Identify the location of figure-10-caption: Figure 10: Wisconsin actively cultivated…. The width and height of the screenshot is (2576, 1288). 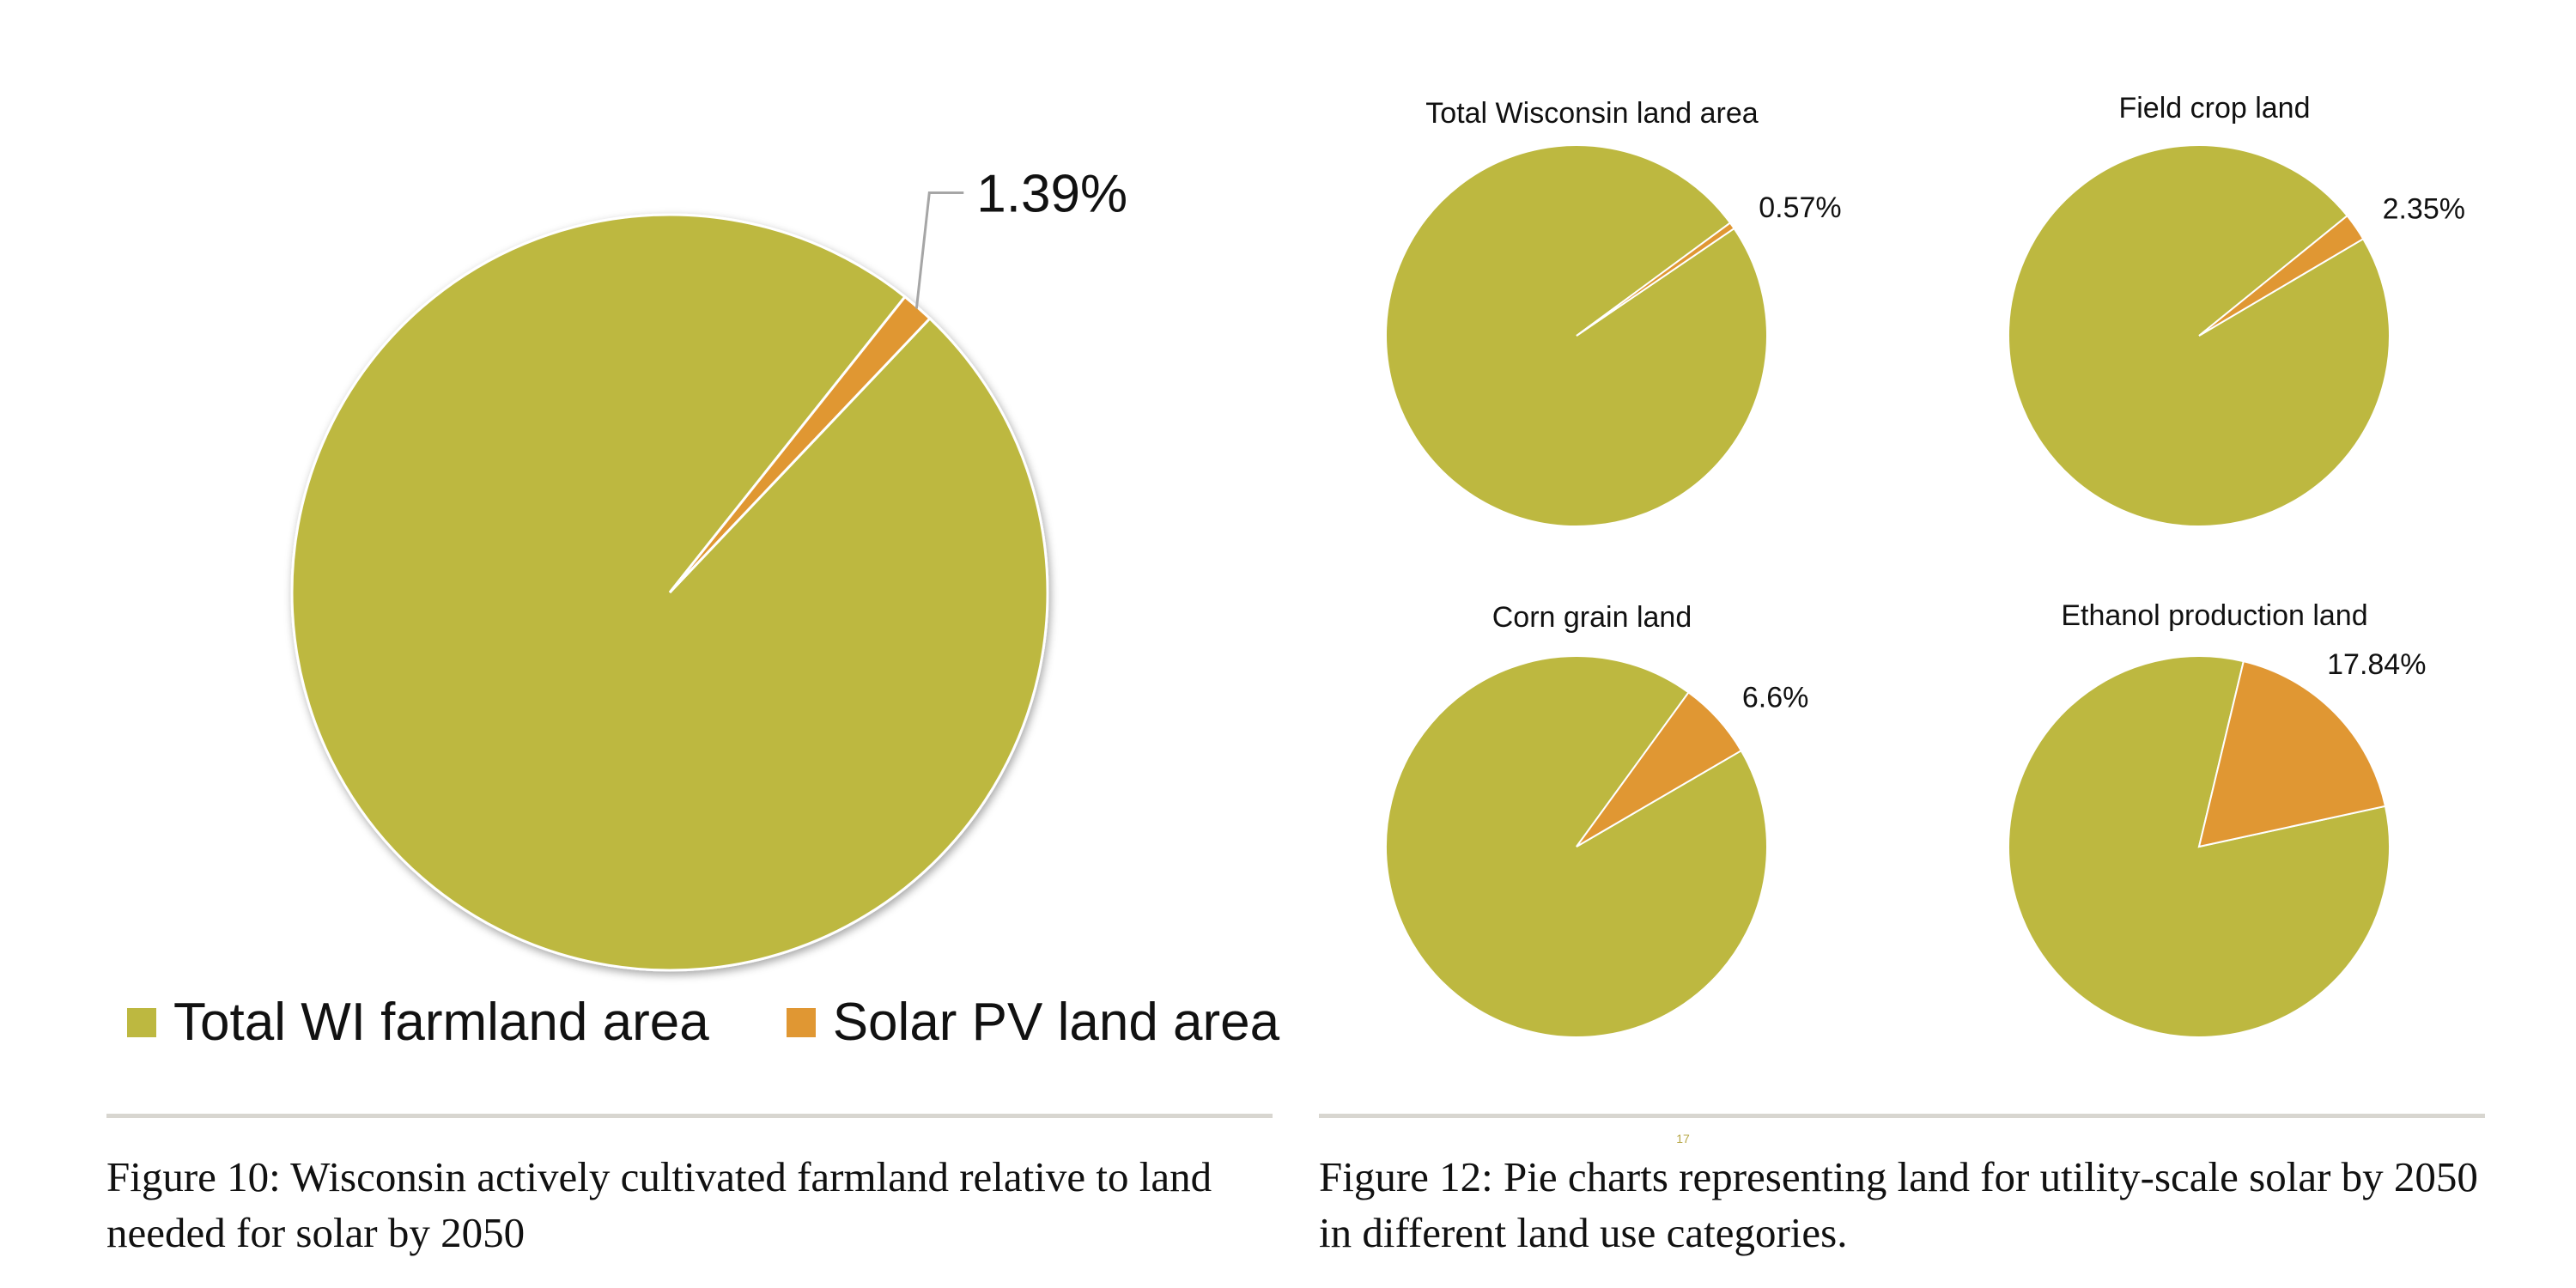
(659, 1204).